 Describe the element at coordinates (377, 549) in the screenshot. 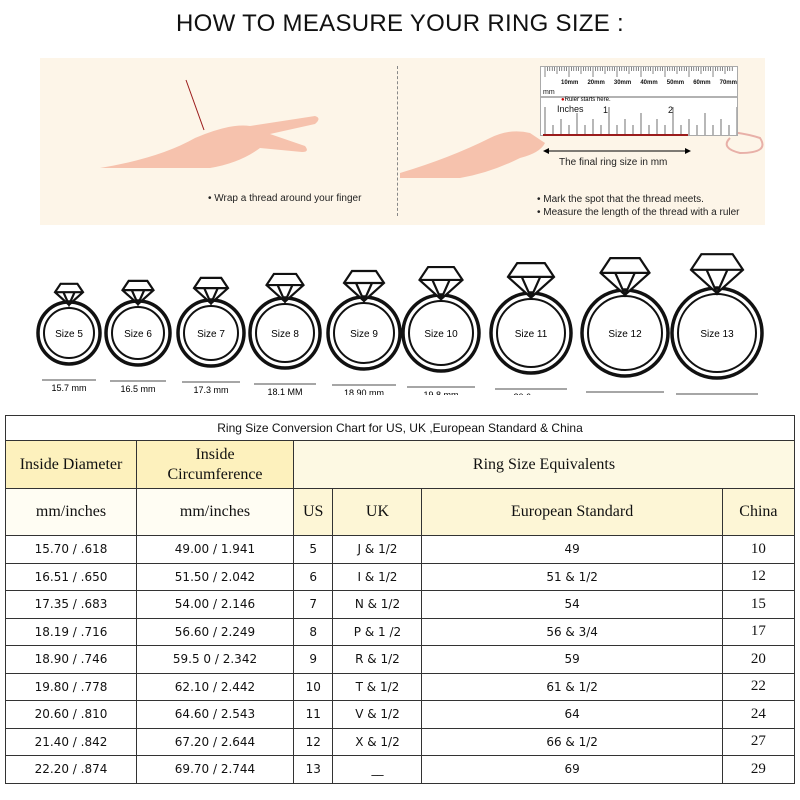

I see `table-cell: J & 1/2` at that location.